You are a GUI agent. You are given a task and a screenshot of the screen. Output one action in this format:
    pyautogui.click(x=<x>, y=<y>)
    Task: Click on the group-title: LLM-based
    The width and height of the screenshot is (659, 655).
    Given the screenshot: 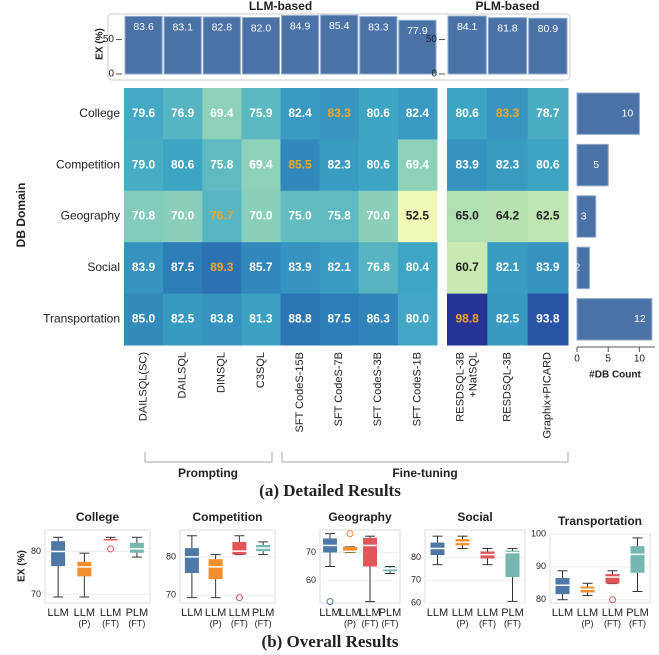 What is the action you would take?
    pyautogui.click(x=280, y=6)
    